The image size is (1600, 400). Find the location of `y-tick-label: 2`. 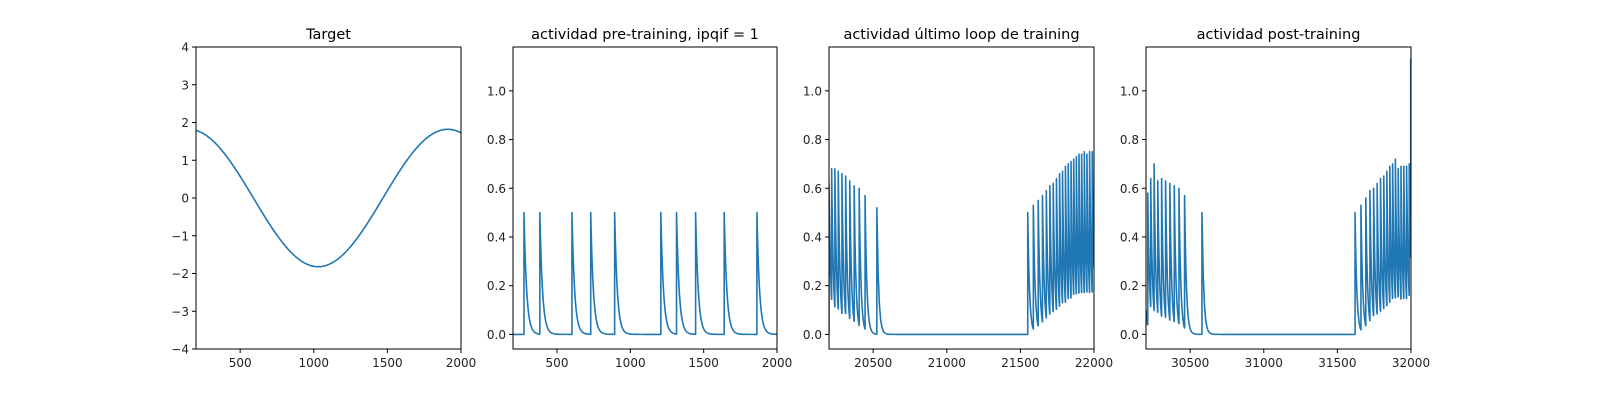

y-tick-label: 2 is located at coordinates (185, 123).